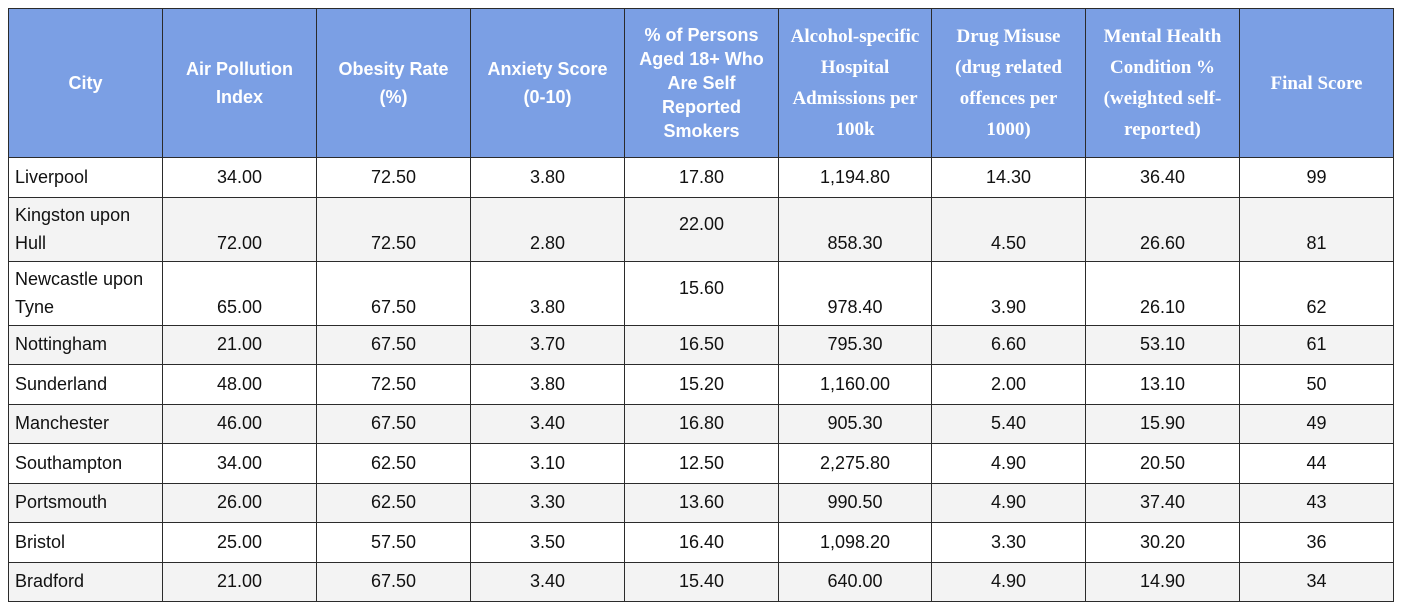 The image size is (1404, 610). What do you see at coordinates (1316, 463) in the screenshot?
I see `cell-final-score: 44` at bounding box center [1316, 463].